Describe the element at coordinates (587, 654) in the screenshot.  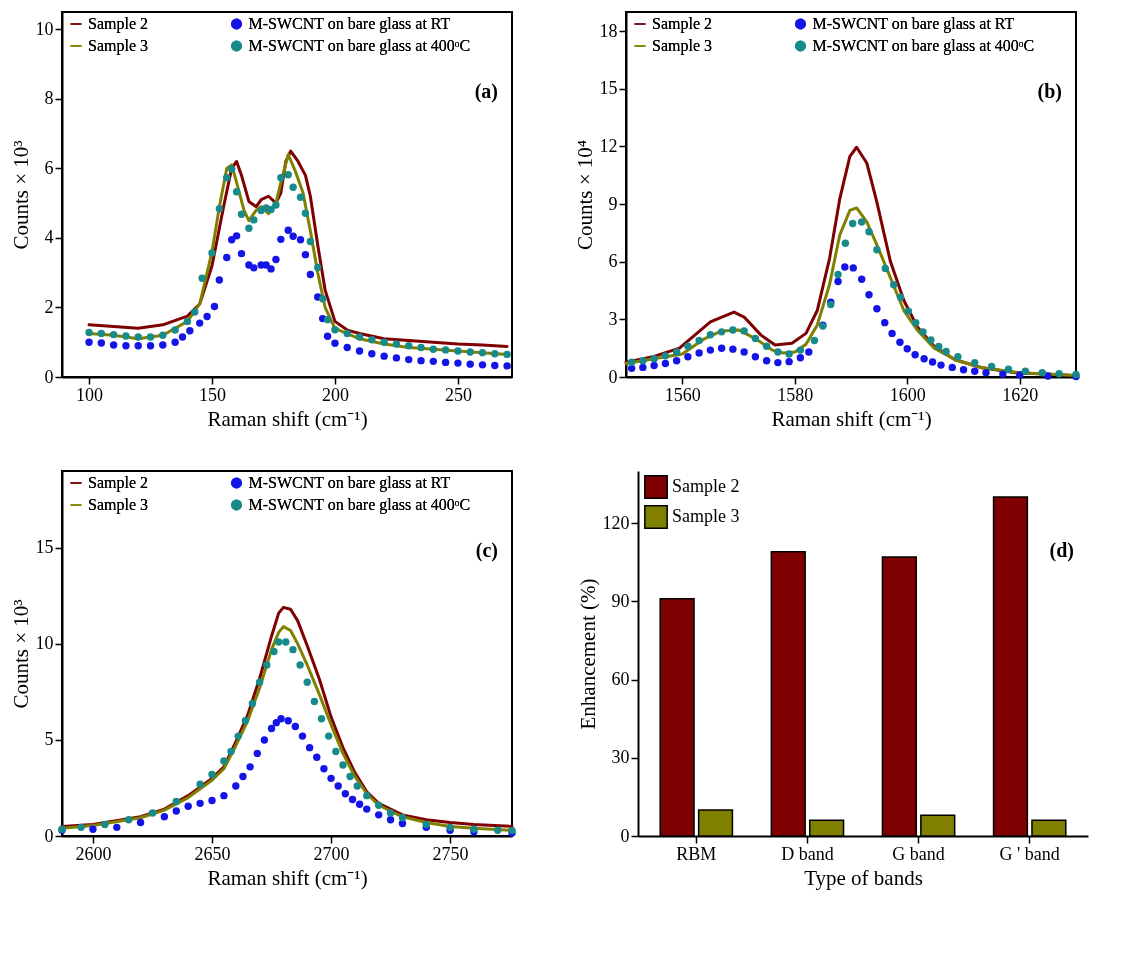
I see `y-axis-title: Enhancement (%)` at that location.